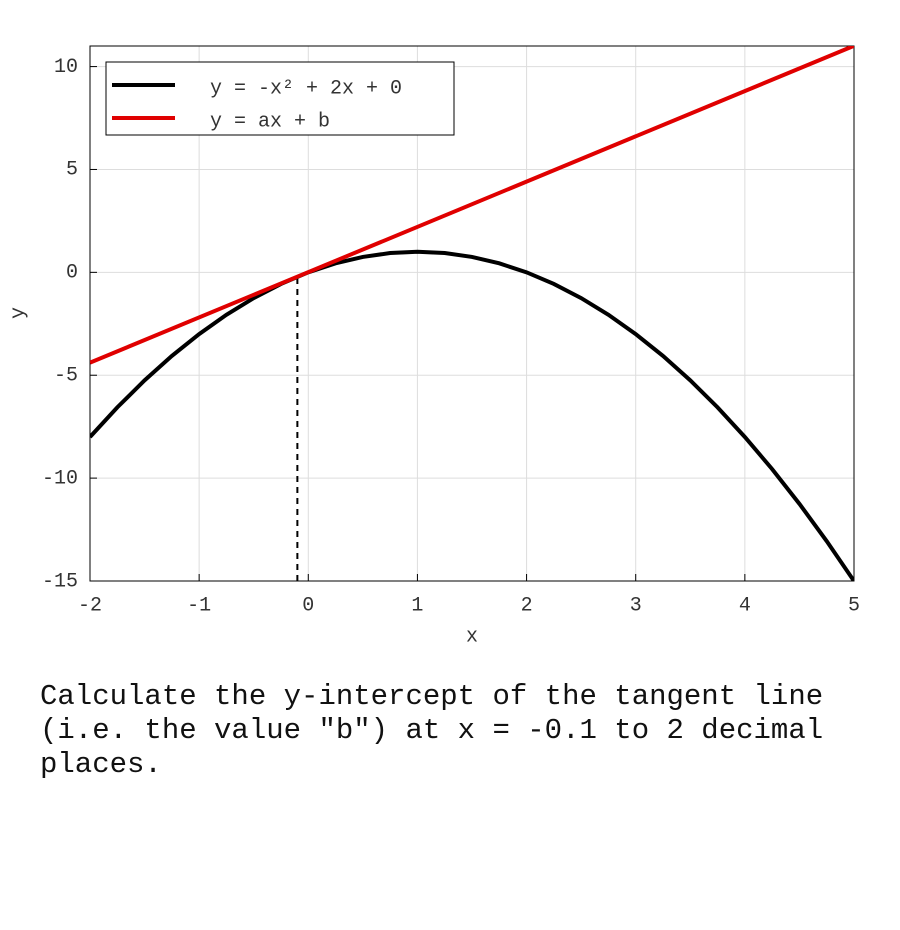  Describe the element at coordinates (854, 605) in the screenshot. I see `x-tick-label: 5` at that location.